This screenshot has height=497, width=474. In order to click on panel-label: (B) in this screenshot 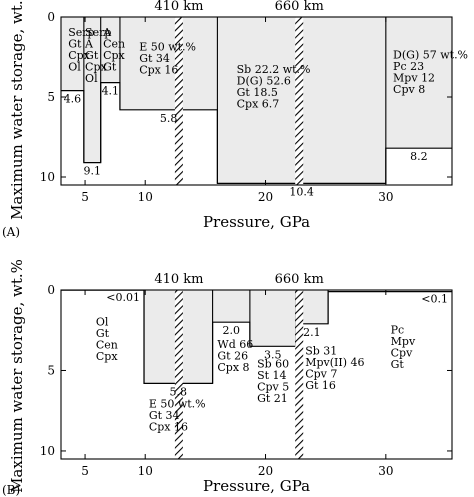, I will do `click(11, 490)`.